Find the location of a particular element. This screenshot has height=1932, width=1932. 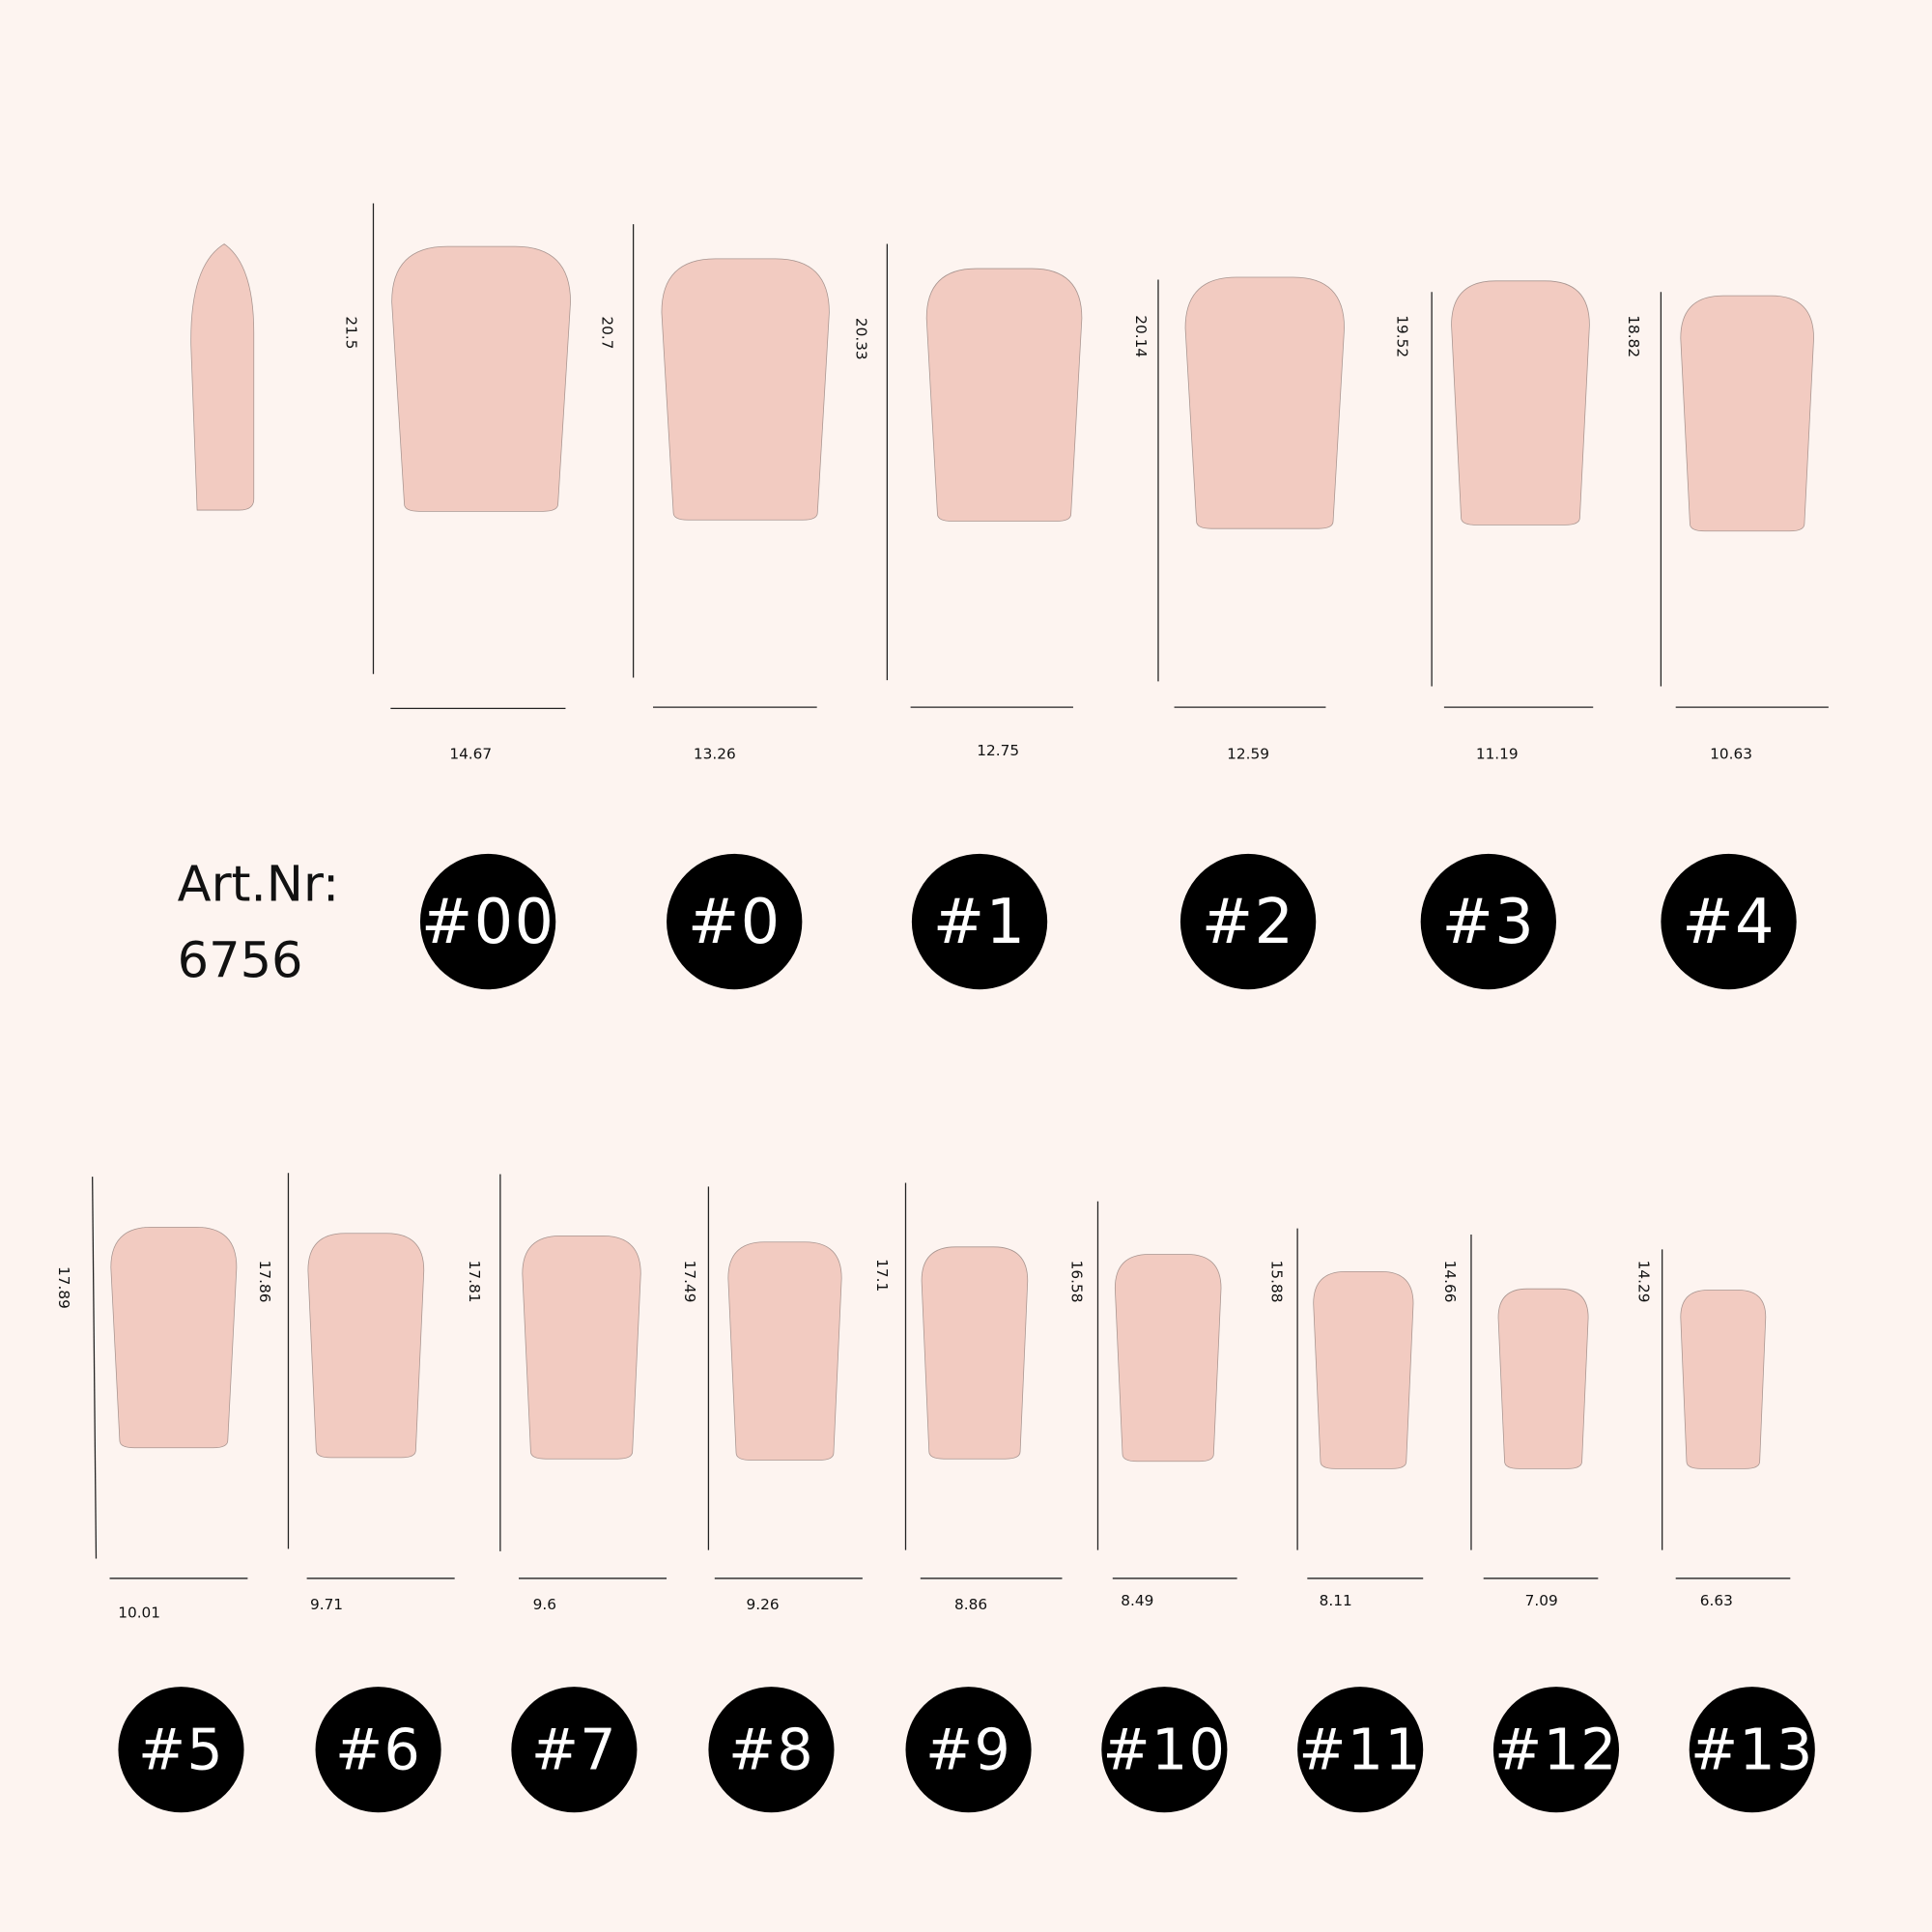

nail-side-view is located at coordinates (222, 377).